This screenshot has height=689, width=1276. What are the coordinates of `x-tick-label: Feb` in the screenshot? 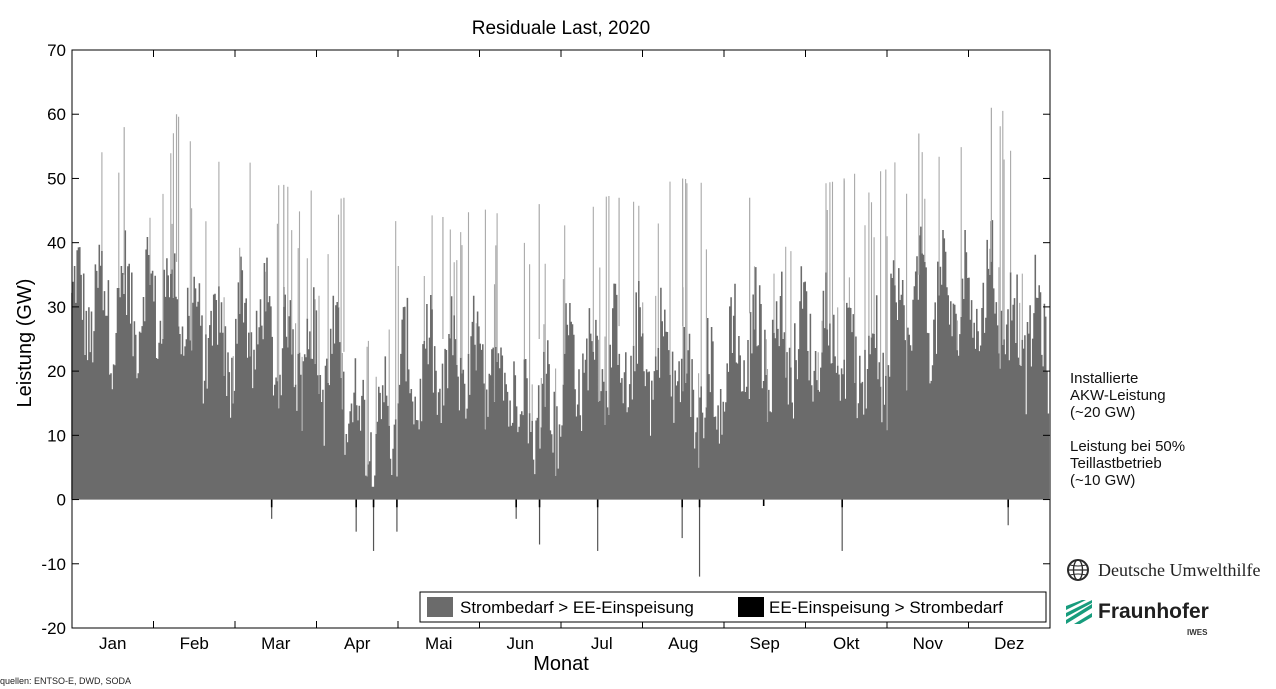 It's located at (194, 643).